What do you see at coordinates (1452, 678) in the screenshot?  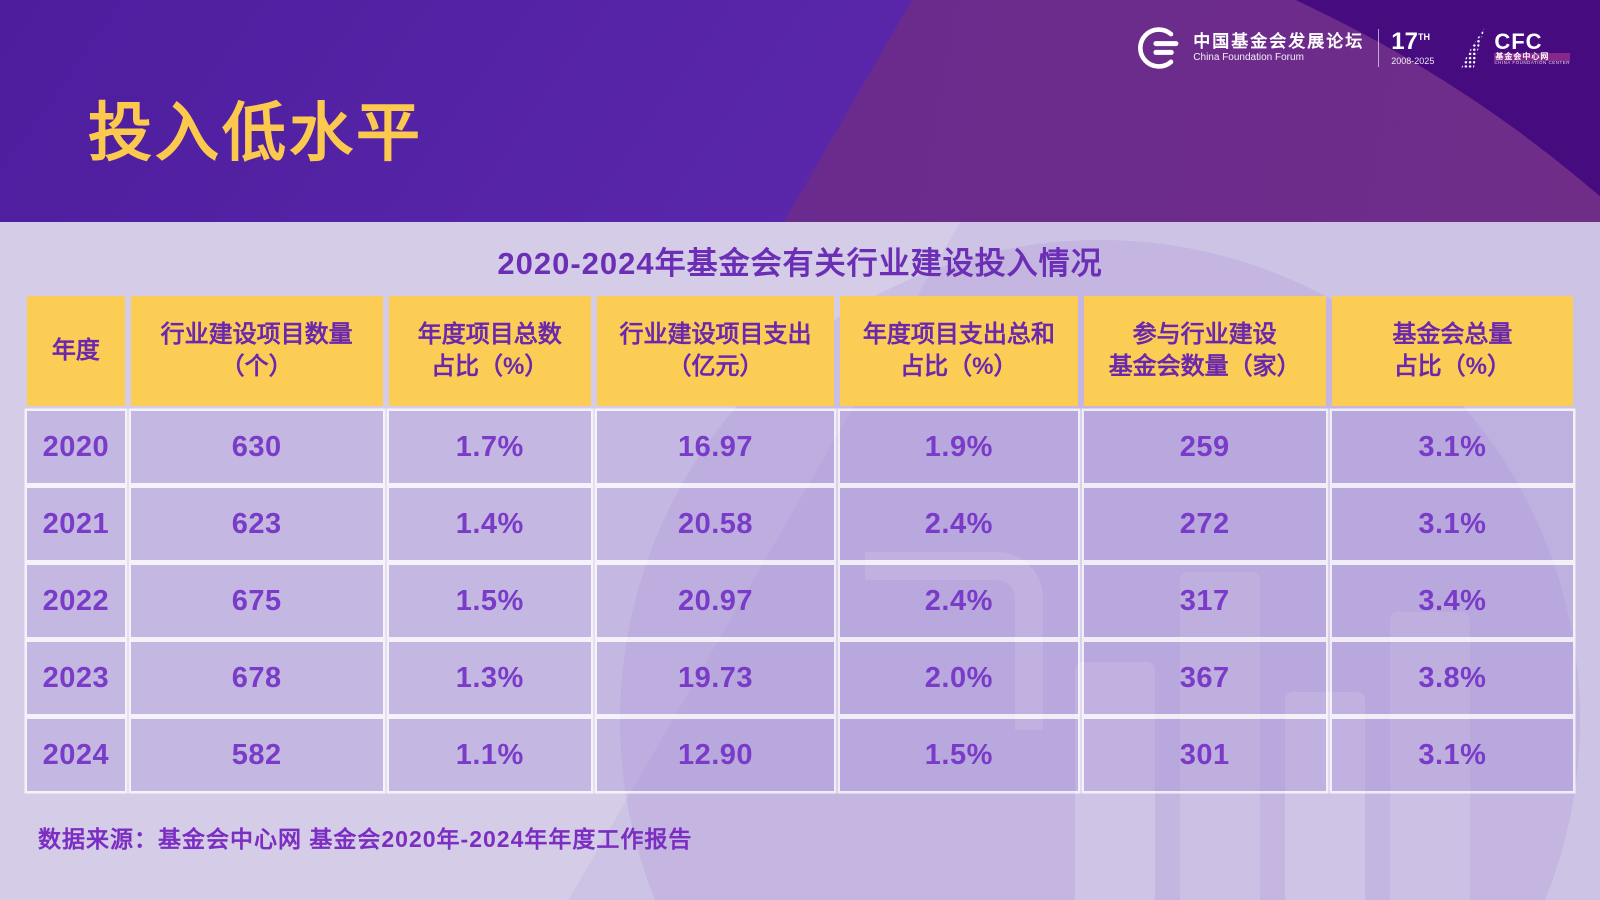 I see `table-cell: 3.8%` at bounding box center [1452, 678].